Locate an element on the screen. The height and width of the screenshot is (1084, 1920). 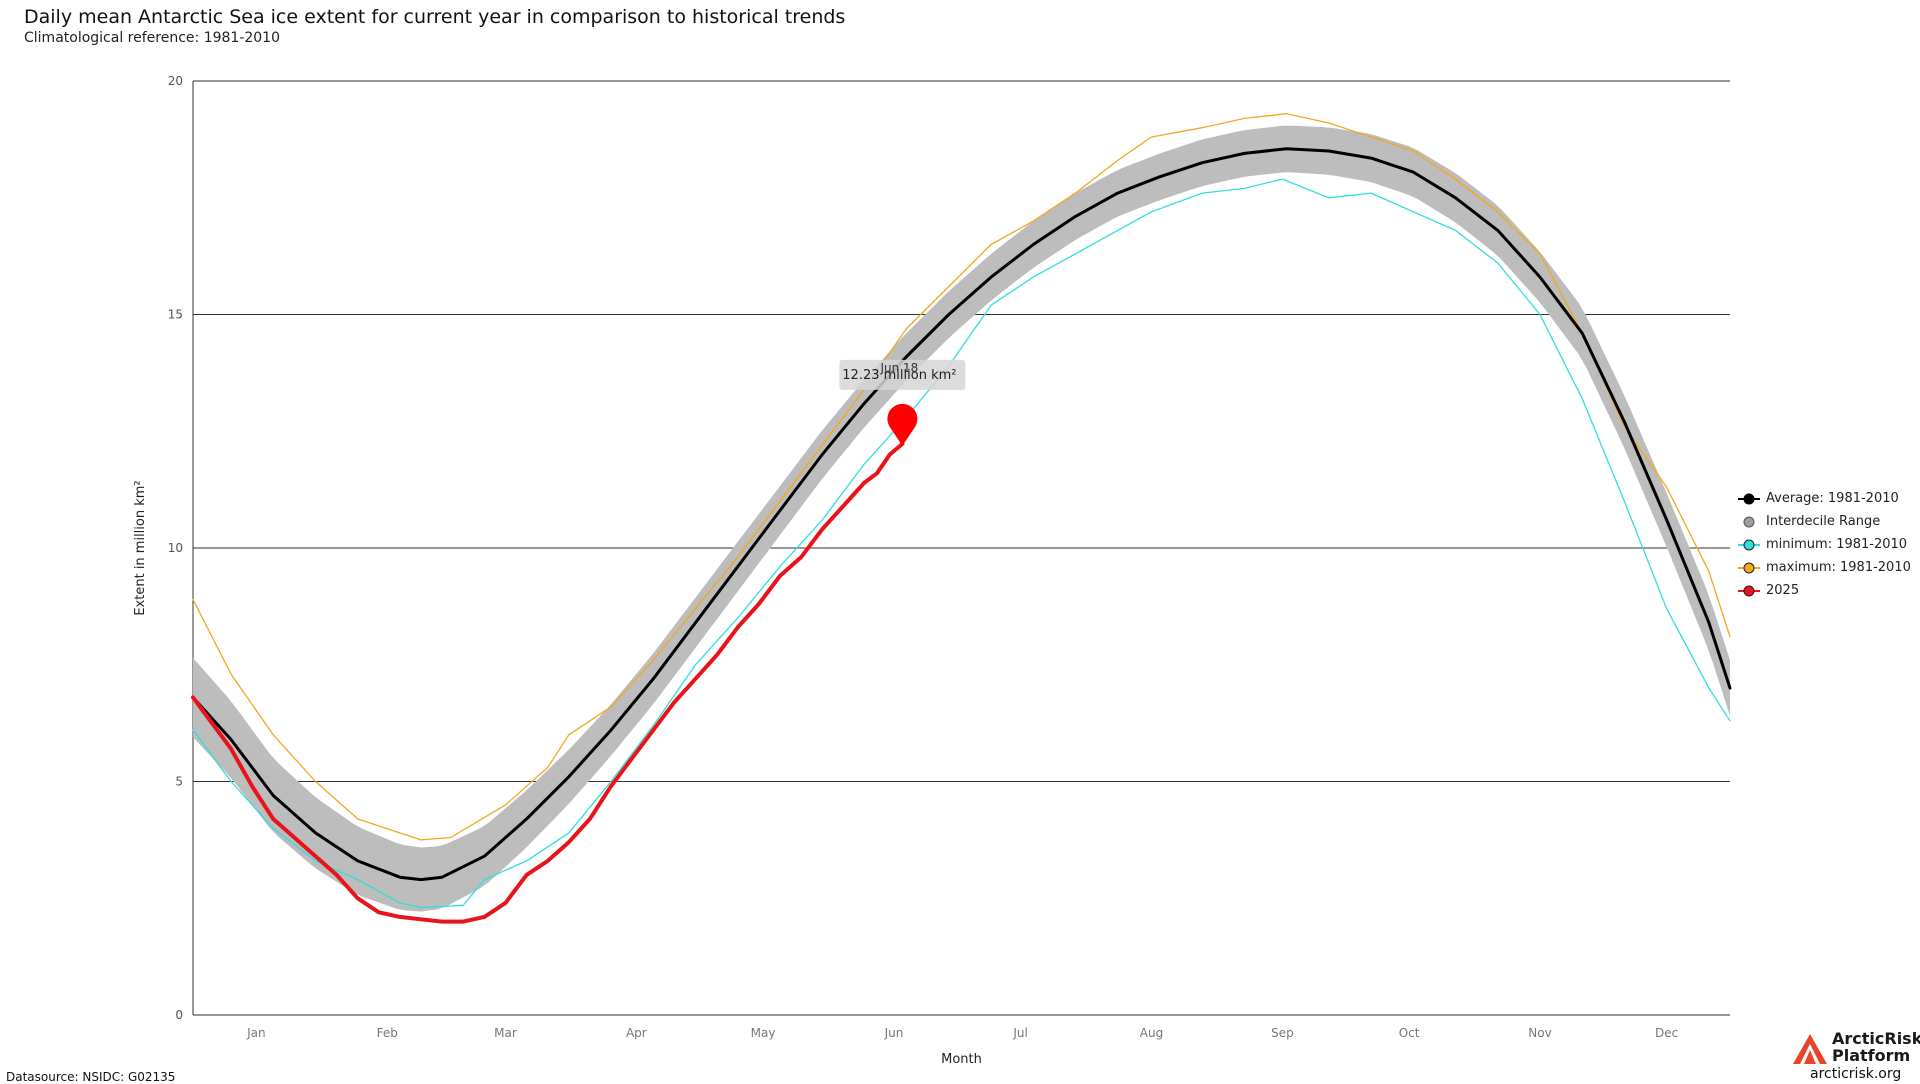
x-tick-label: Nov is located at coordinates (1539, 1033).